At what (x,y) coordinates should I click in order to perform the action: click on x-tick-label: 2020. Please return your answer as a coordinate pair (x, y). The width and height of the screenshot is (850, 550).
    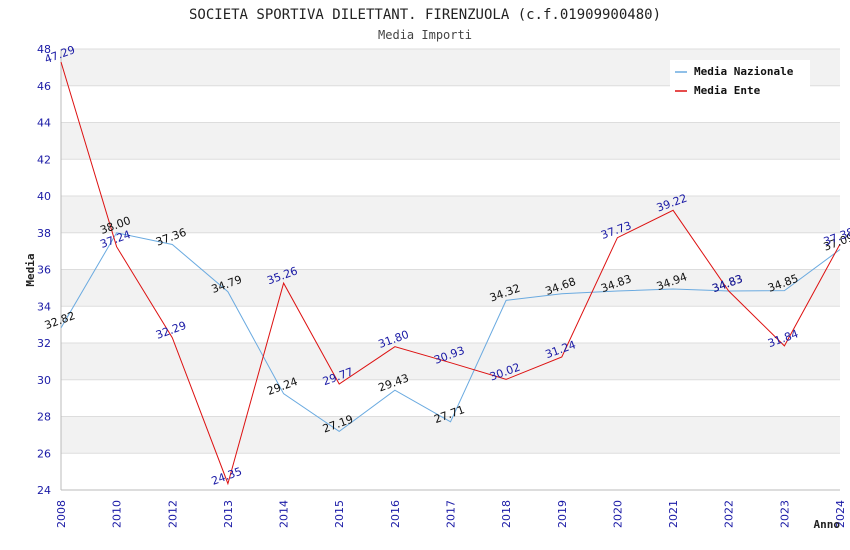
    Looking at the image, I should click on (617, 514).